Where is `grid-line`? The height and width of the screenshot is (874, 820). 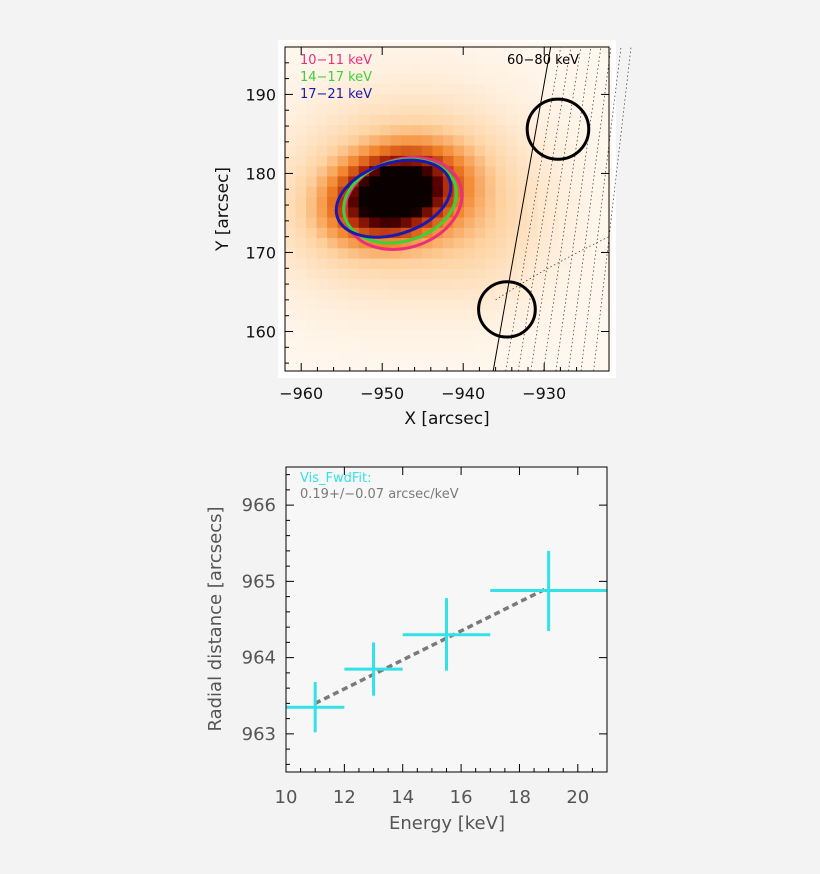 grid-line is located at coordinates (533, 209).